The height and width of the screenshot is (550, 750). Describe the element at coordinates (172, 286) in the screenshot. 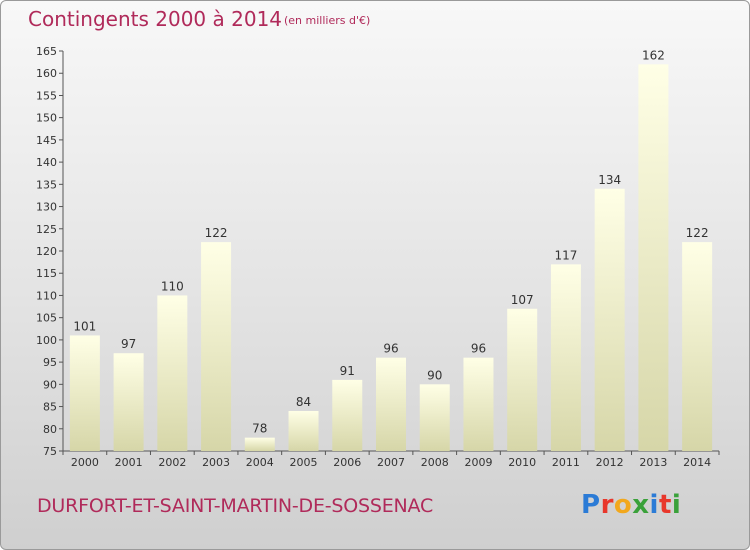

I see `bar-value-label: 110` at that location.